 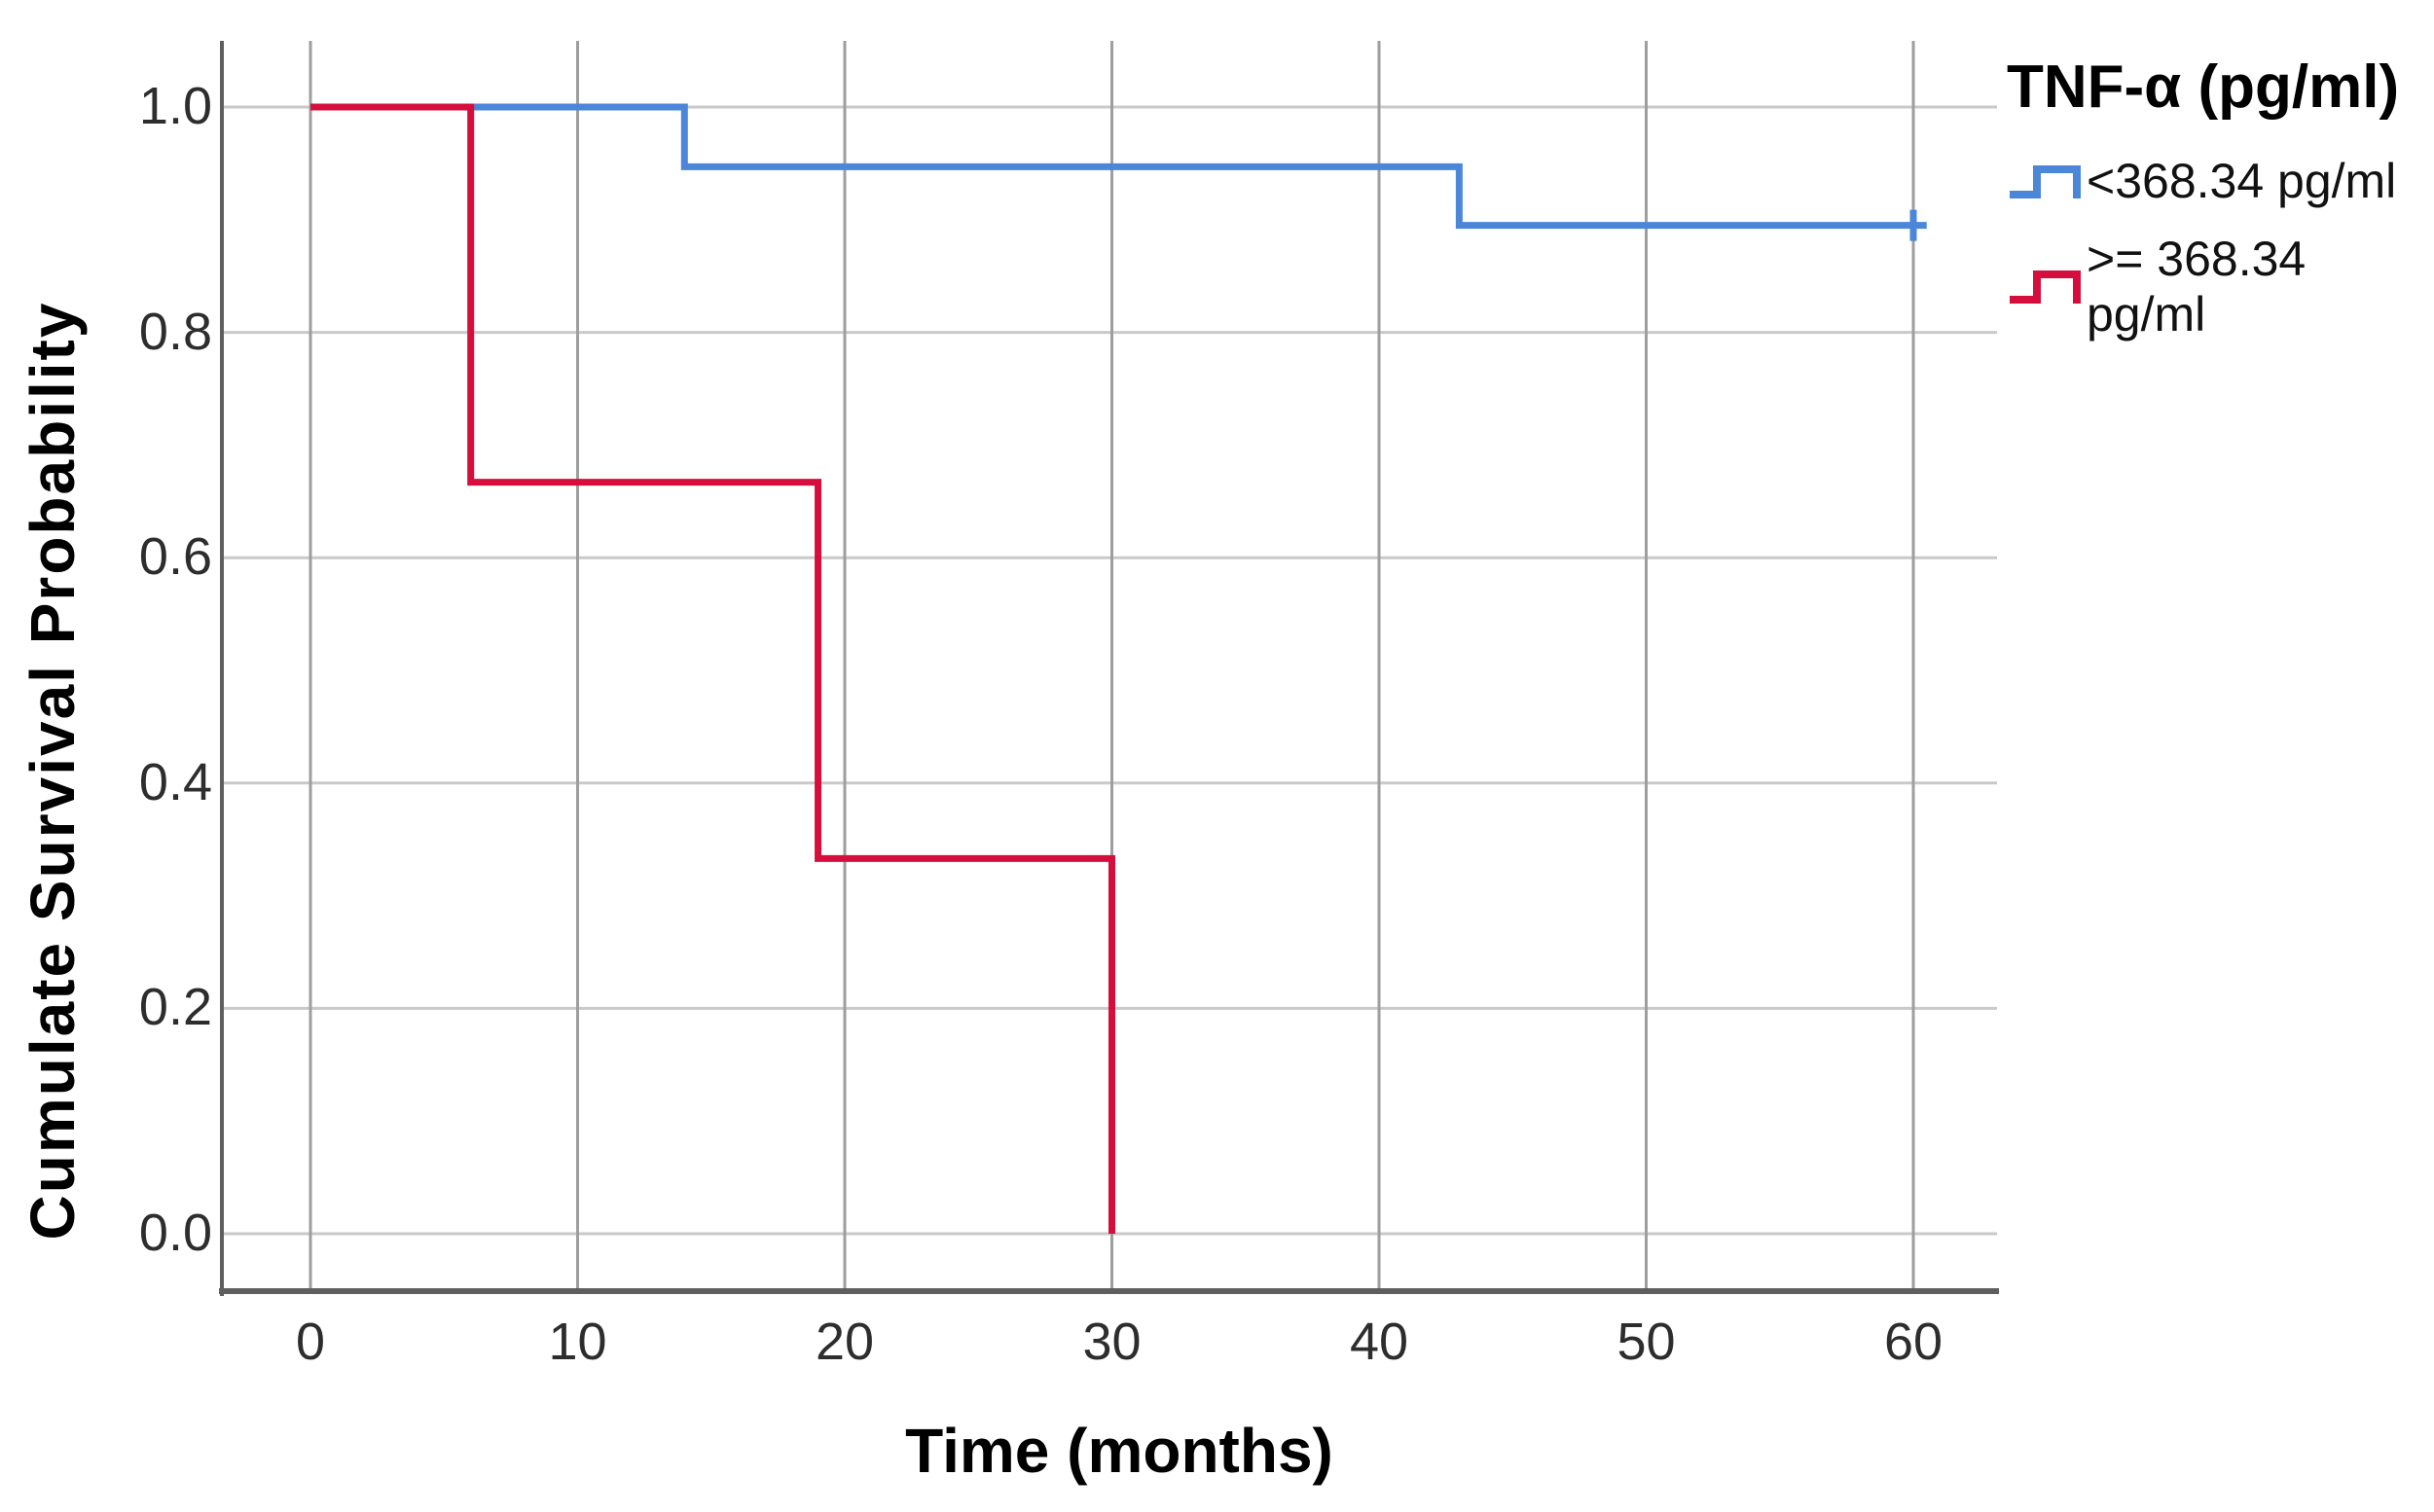 I want to click on legend-items: <368.34 pg/ml >= 368.34 pg/ml, so click(x=2216, y=248).